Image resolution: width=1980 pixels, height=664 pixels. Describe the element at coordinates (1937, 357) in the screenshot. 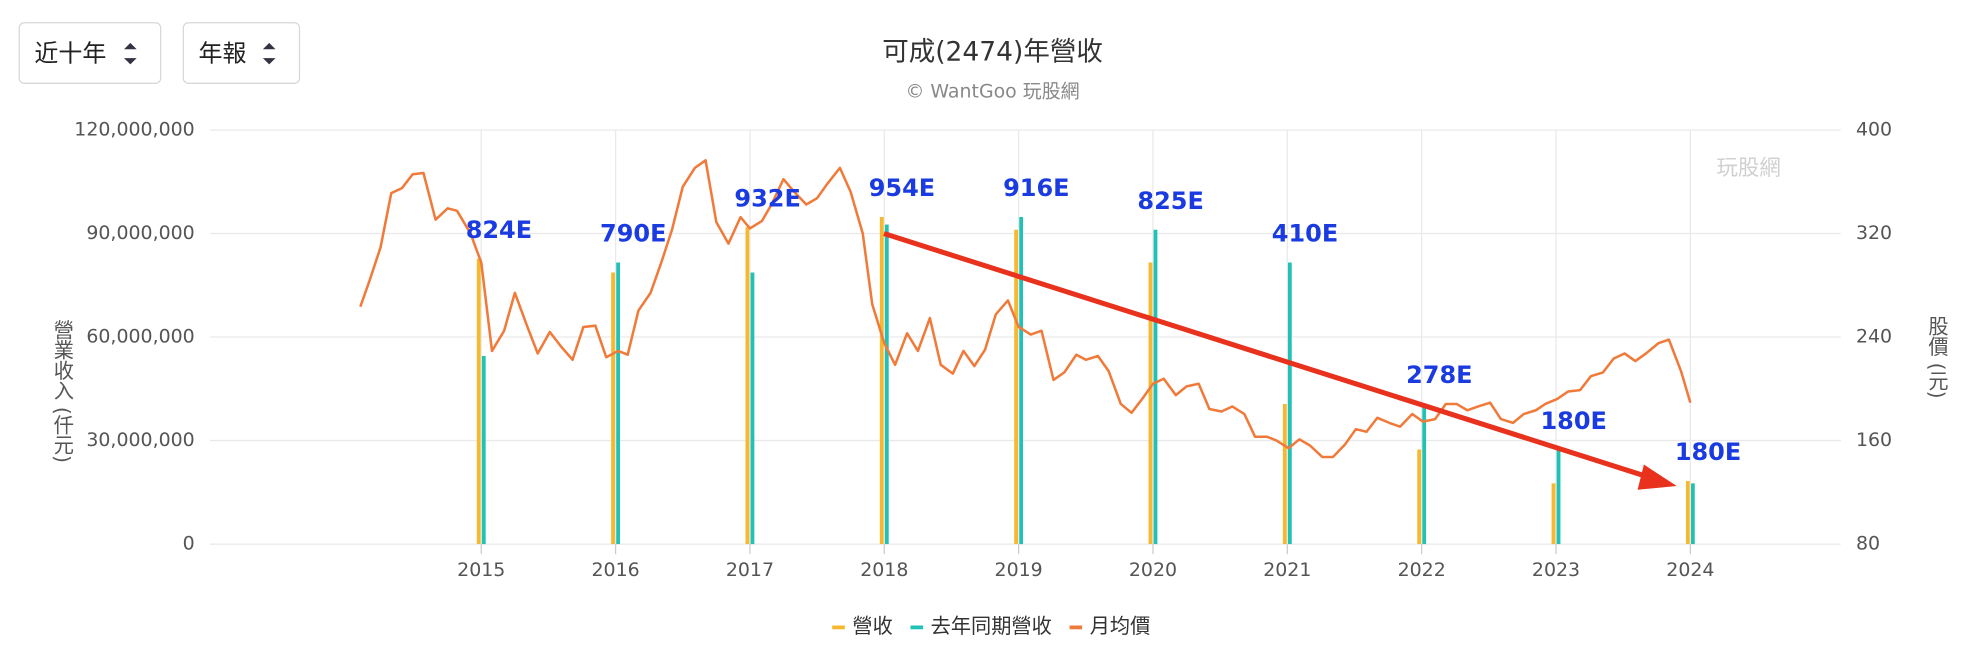

I see `y2-axis-title: 股價 (元)` at that location.